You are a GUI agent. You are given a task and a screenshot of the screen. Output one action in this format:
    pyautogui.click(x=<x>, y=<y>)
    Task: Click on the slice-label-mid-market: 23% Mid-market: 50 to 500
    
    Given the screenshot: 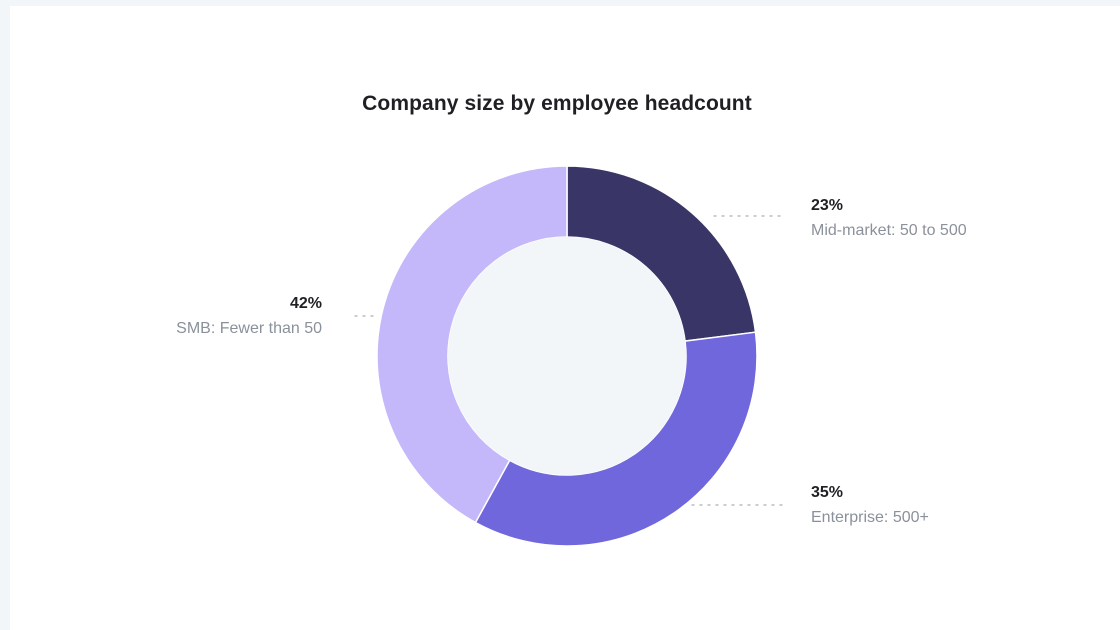 What is the action you would take?
    pyautogui.click(x=889, y=218)
    